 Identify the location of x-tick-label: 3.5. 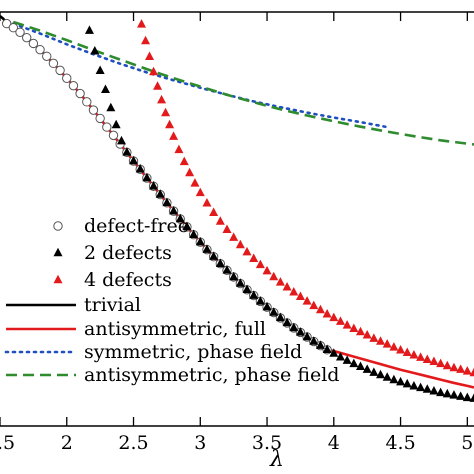
(267, 443).